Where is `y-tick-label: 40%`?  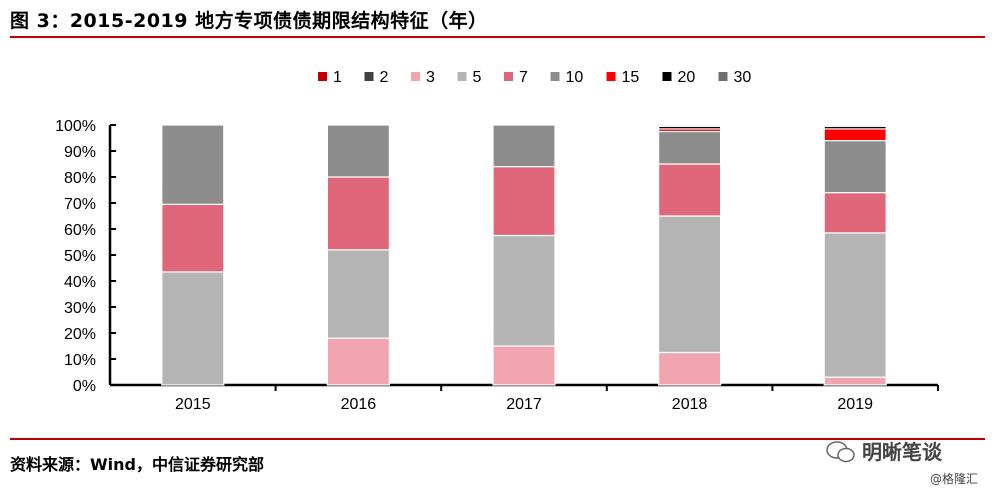
y-tick-label: 40% is located at coordinates (80, 282).